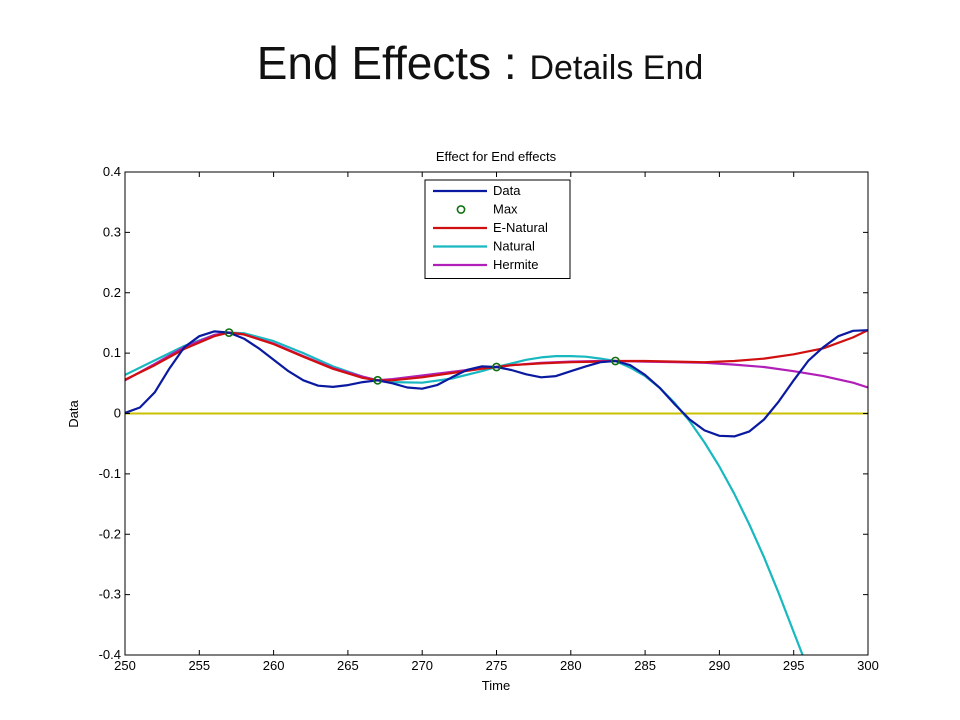 The height and width of the screenshot is (720, 960). I want to click on y-tick-label: -0.1, so click(110, 473).